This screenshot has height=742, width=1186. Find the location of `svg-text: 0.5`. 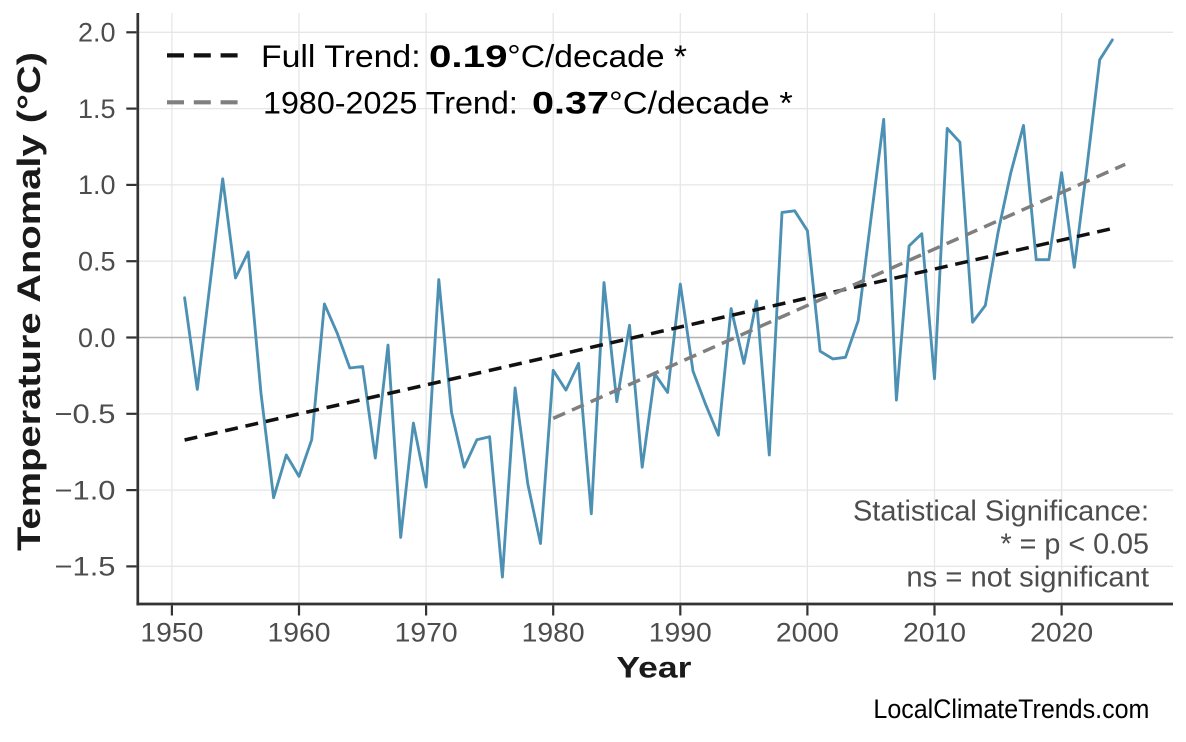

svg-text: 0.5 is located at coordinates (97, 262).